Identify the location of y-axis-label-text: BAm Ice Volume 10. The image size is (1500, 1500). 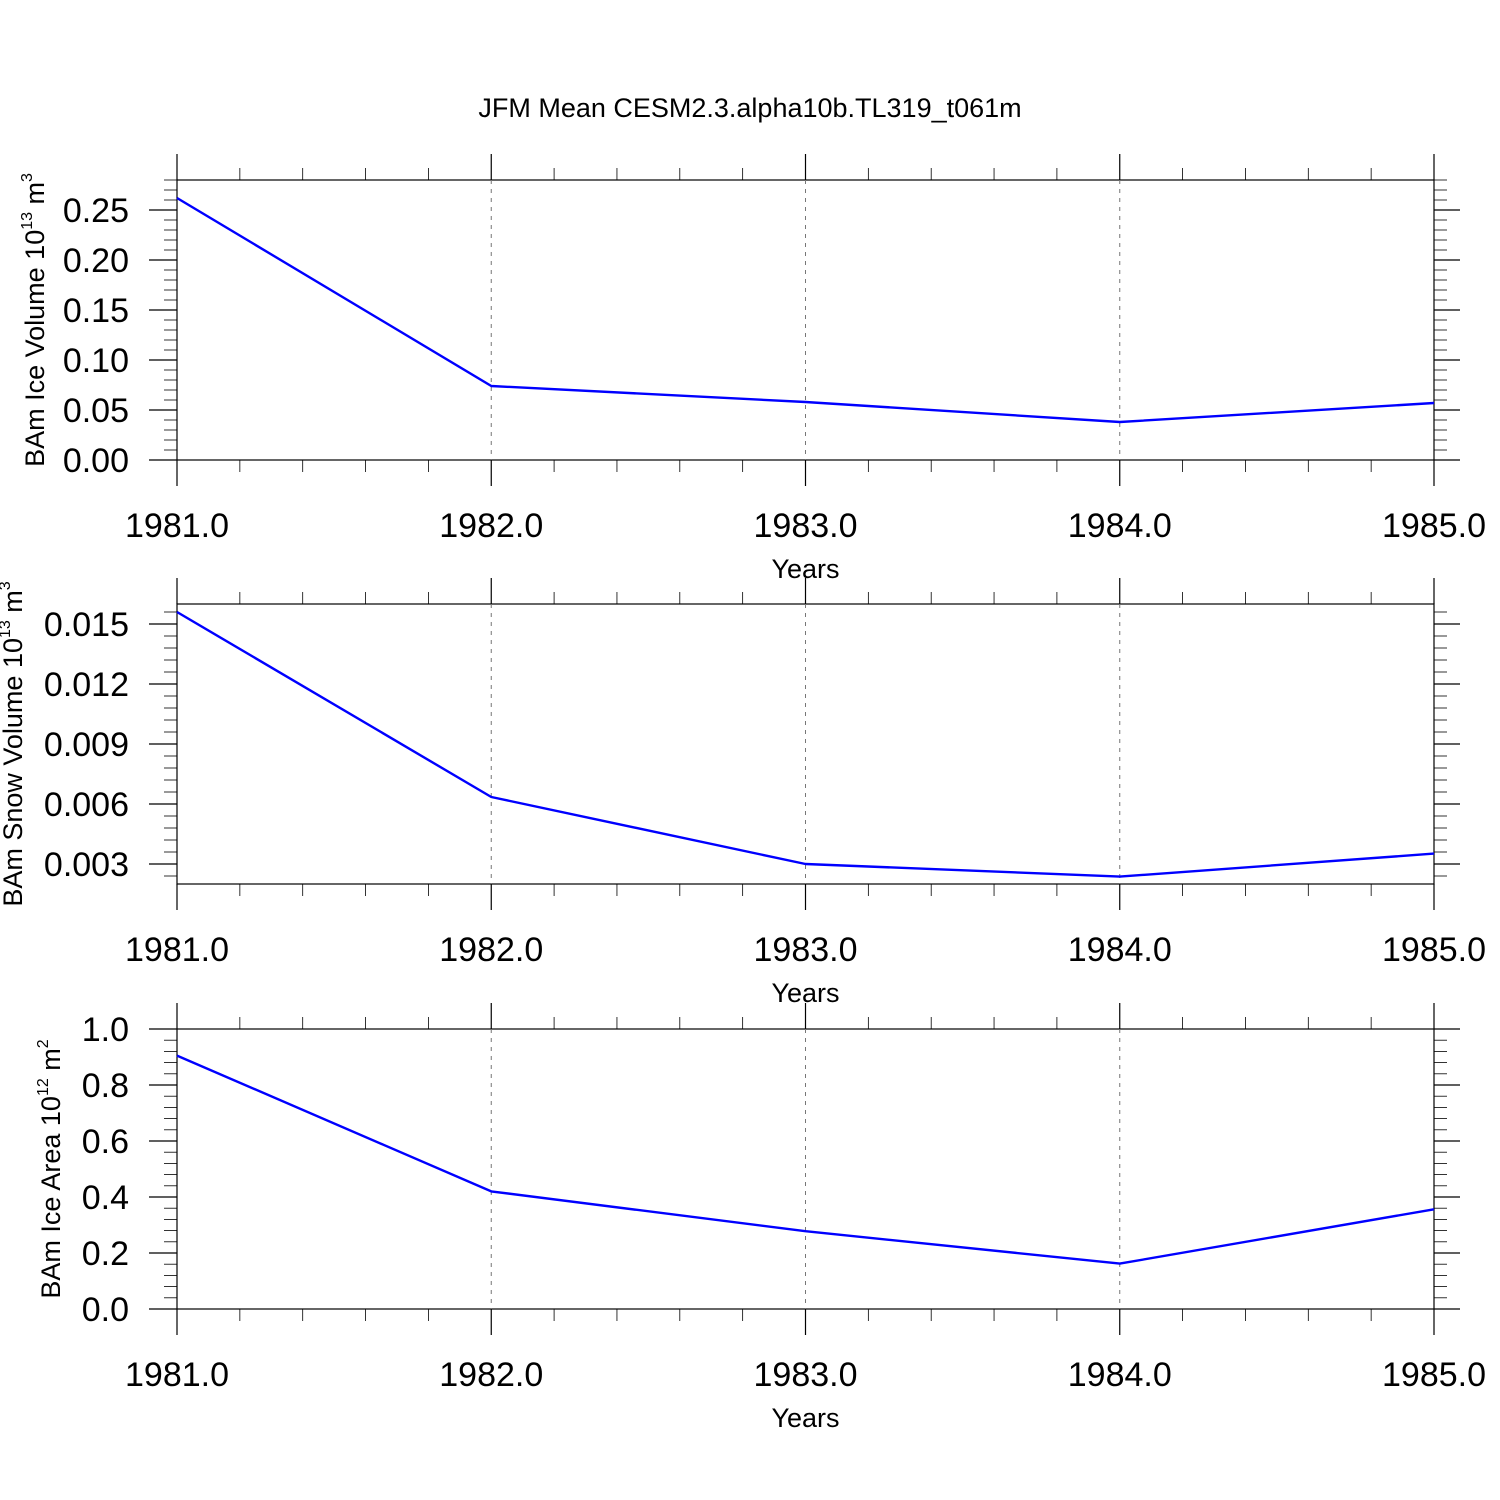
(35, 348).